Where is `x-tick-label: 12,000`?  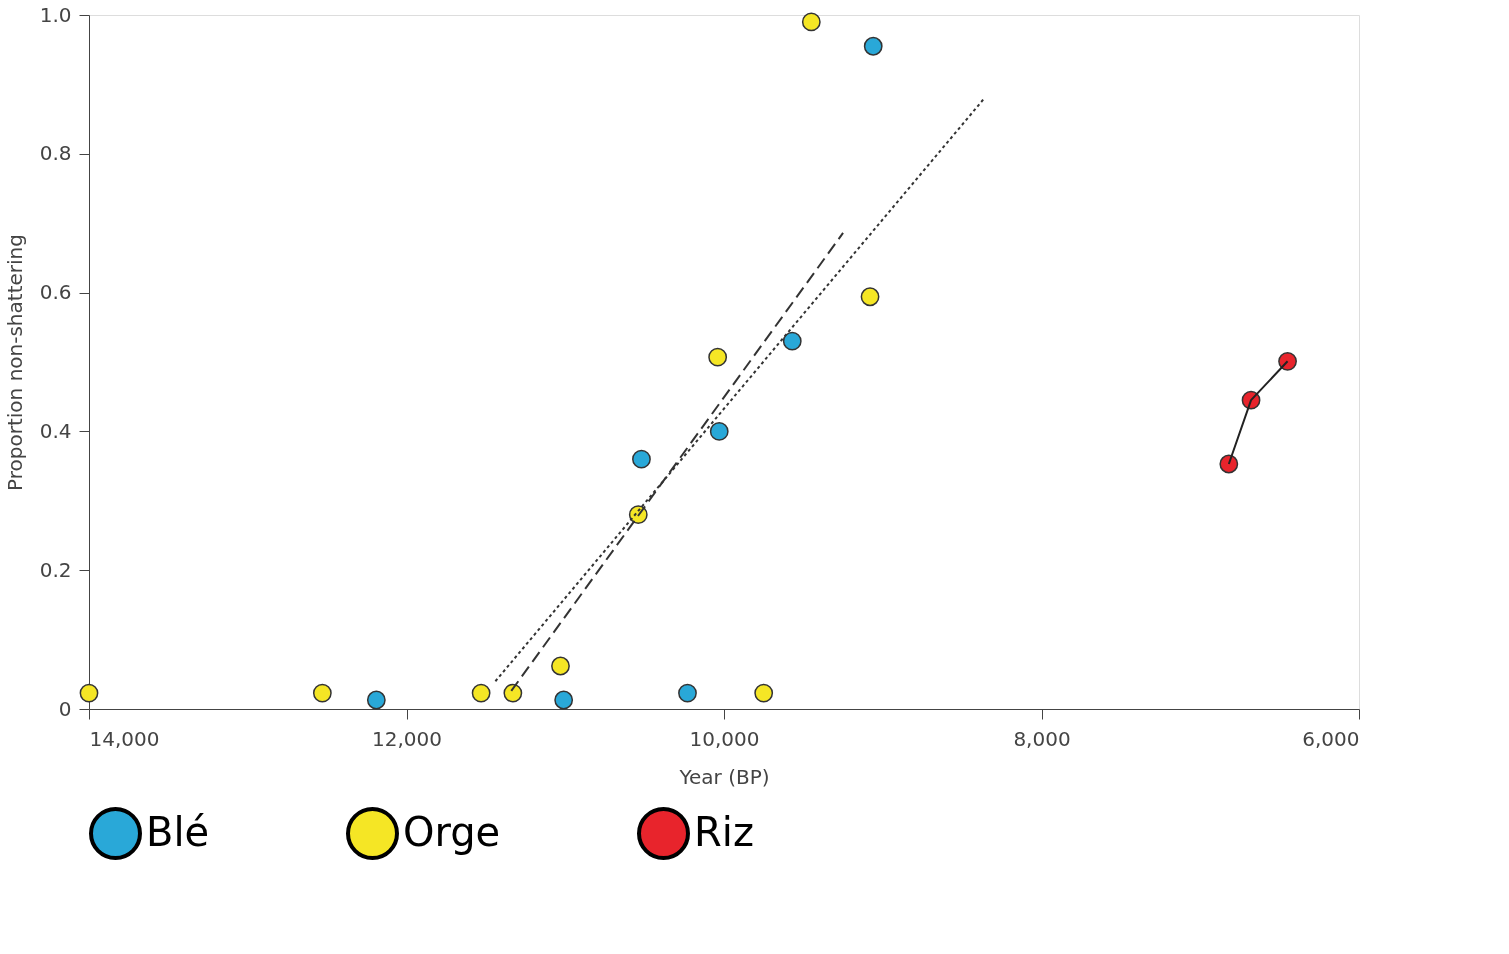
x-tick-label: 12,000 is located at coordinates (407, 738).